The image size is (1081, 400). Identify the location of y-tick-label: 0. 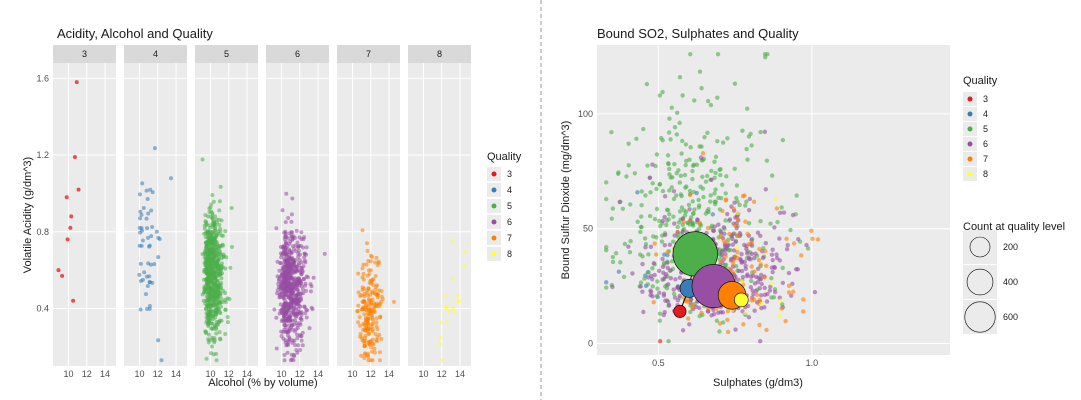
(590, 344).